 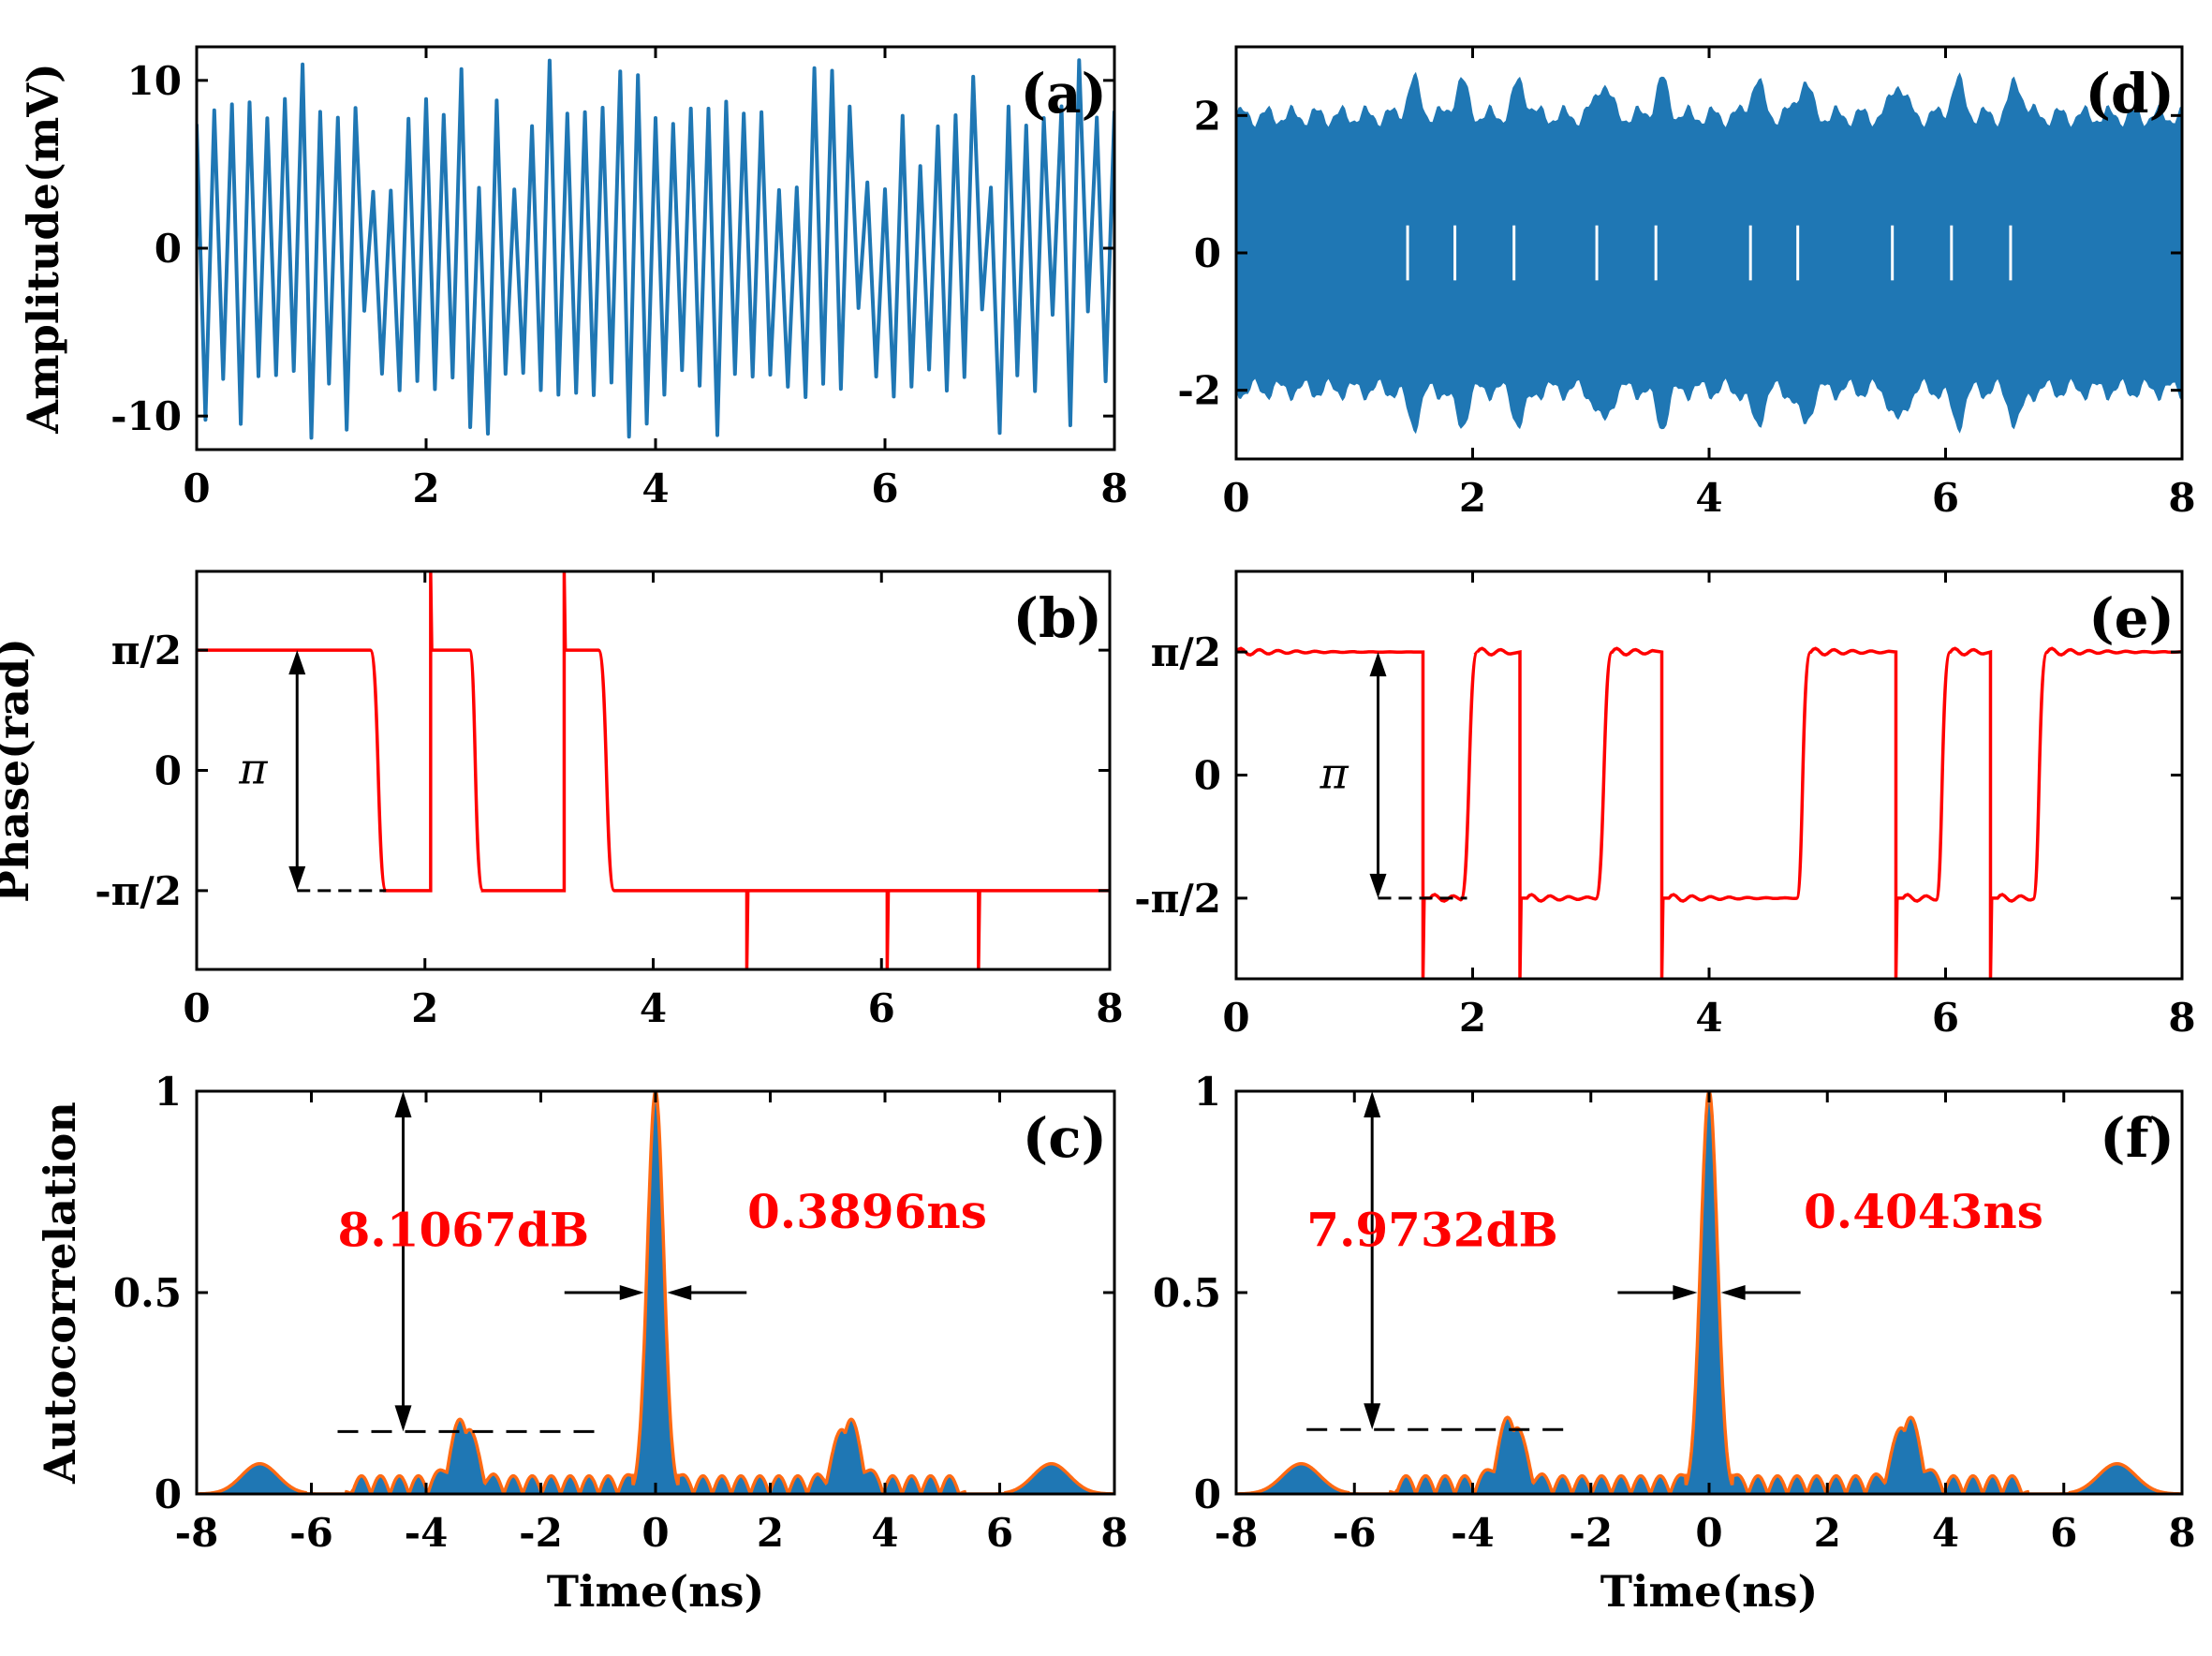 I want to click on plot-area-f: 7.9732dB 0.4043ns, so click(x=1709, y=1292).